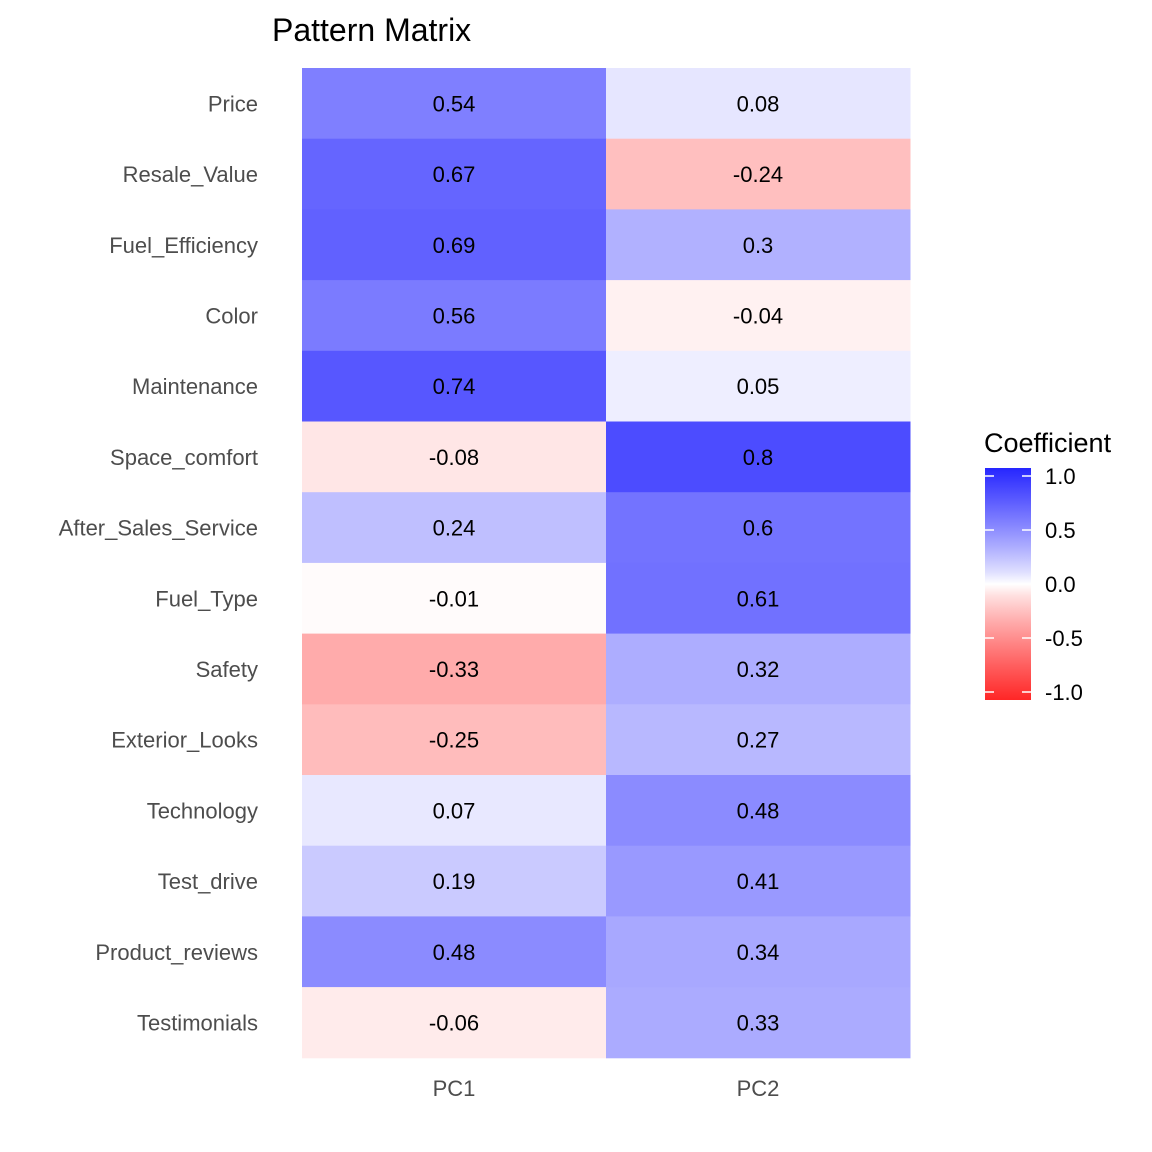  Describe the element at coordinates (206, 598) in the screenshot. I see `row-label: Fuel_Type` at that location.